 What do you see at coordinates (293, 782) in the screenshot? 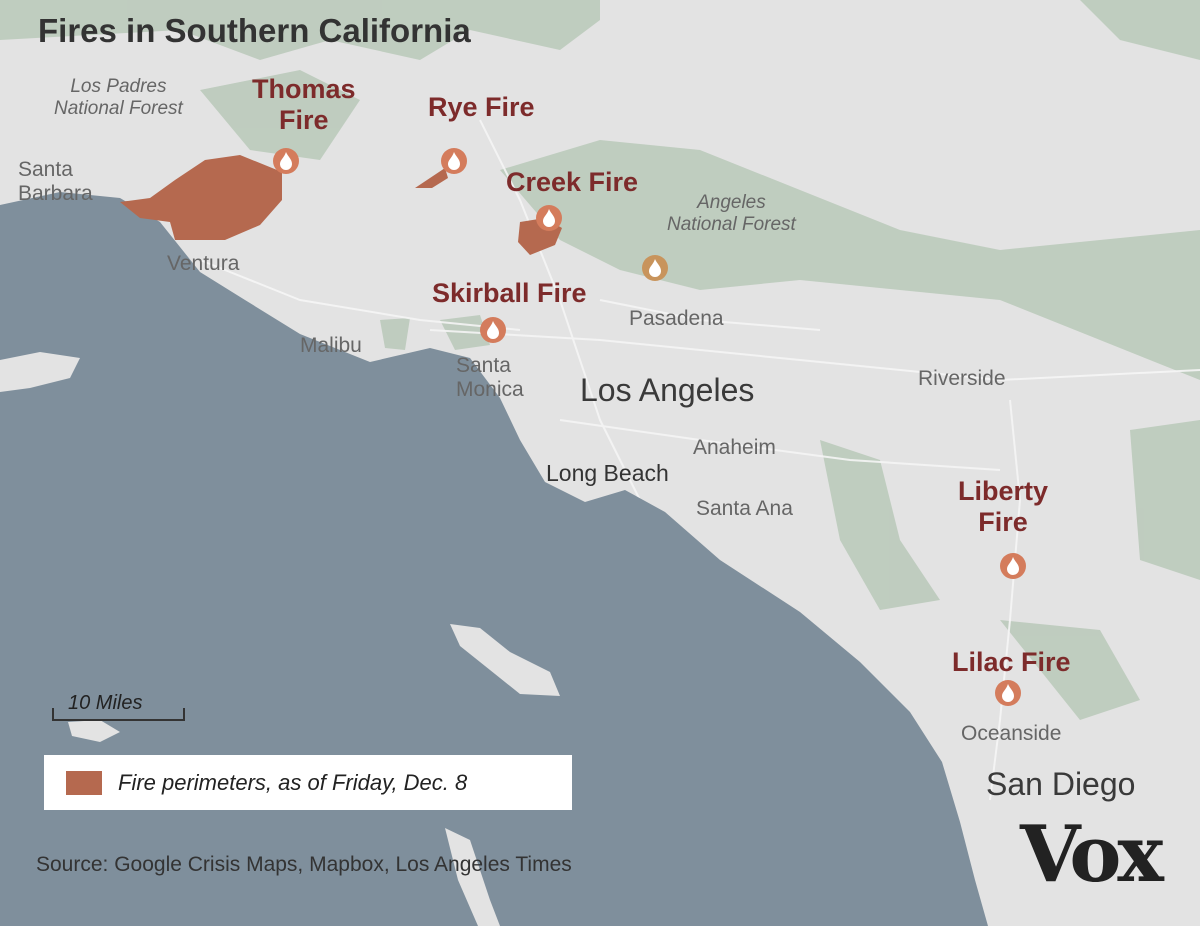
I see `legend-text: Fire perimeters, as of Friday, Dec. 8` at bounding box center [293, 782].